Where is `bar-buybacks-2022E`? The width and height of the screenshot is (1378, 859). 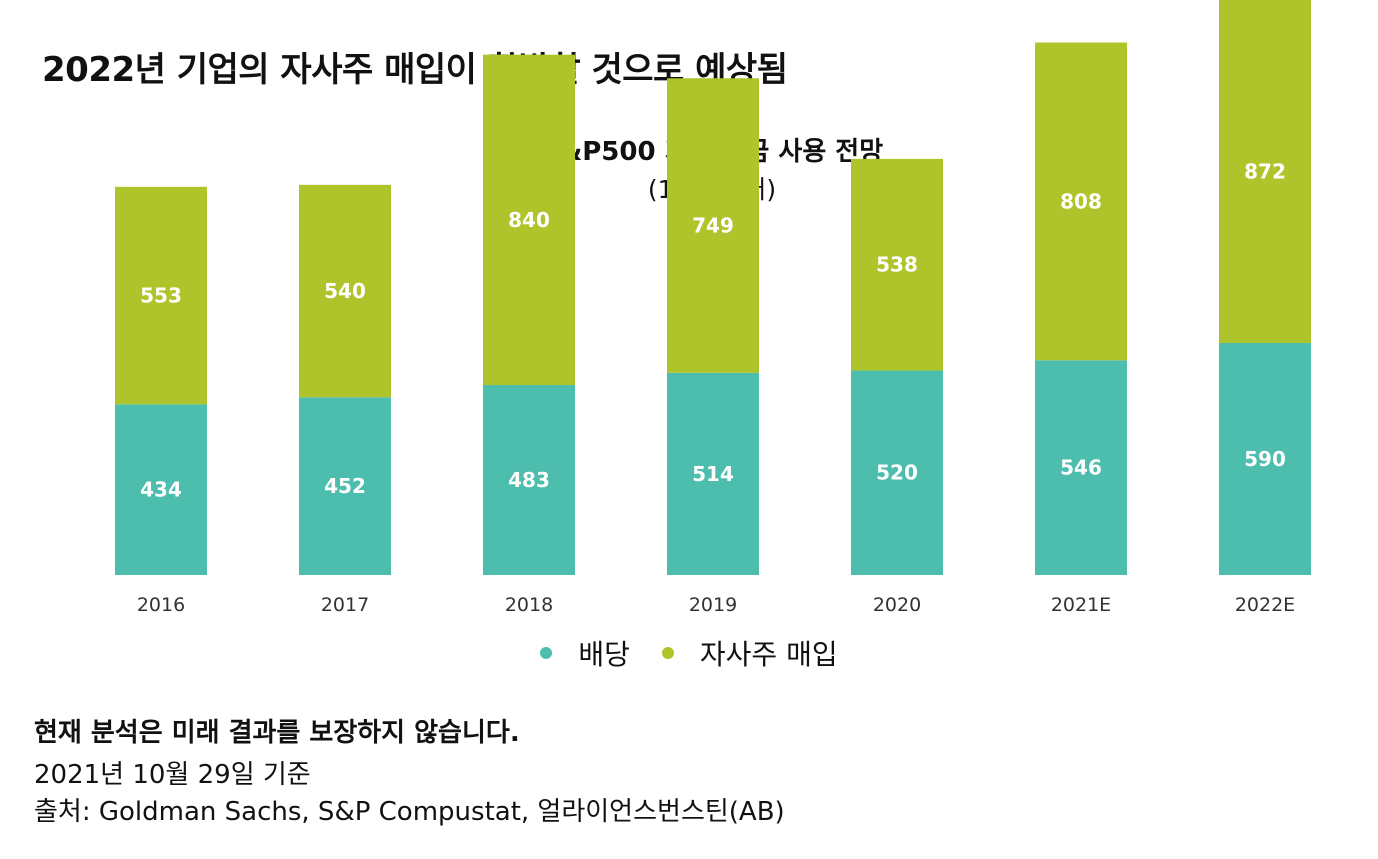
bar-buybacks-2022E is located at coordinates (1265, 171).